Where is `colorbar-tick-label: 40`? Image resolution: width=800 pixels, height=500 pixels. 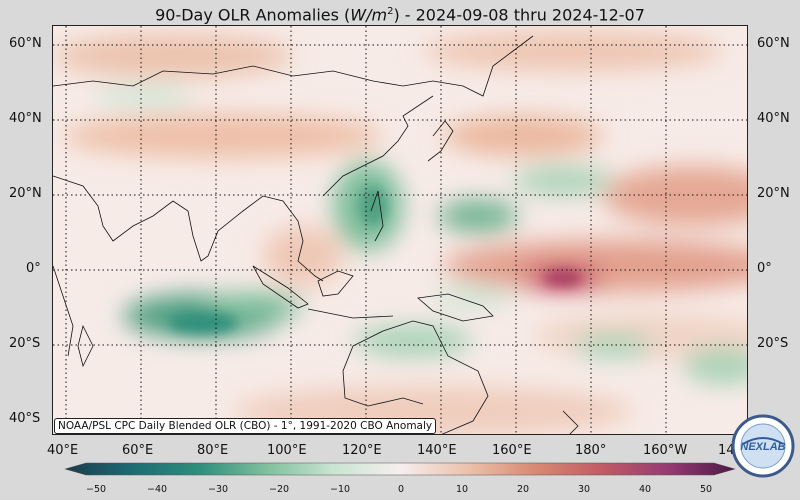
colorbar-tick-label: 40 is located at coordinates (645, 489).